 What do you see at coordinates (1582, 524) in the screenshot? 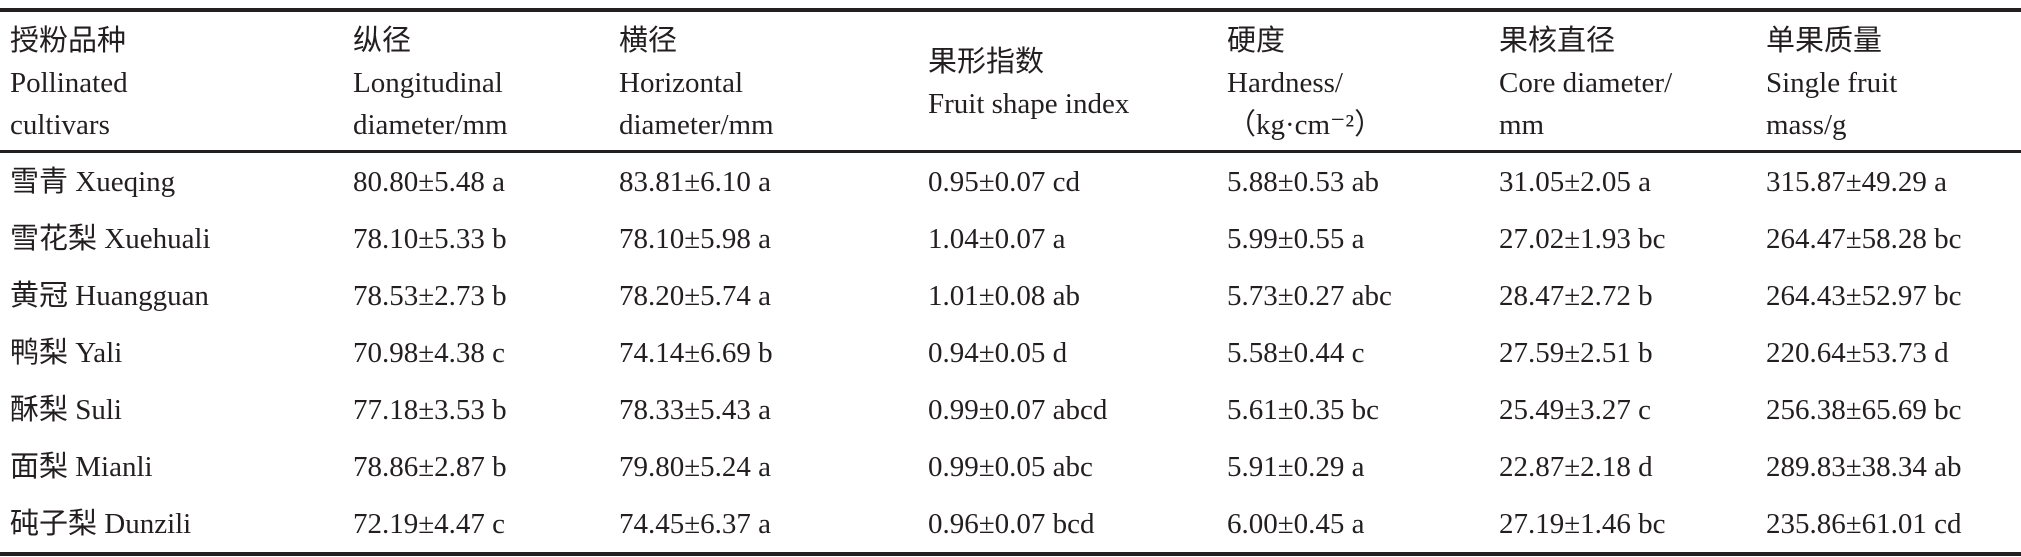
I see `cell-core-diameter: 27.19±1.46 bc` at bounding box center [1582, 524].